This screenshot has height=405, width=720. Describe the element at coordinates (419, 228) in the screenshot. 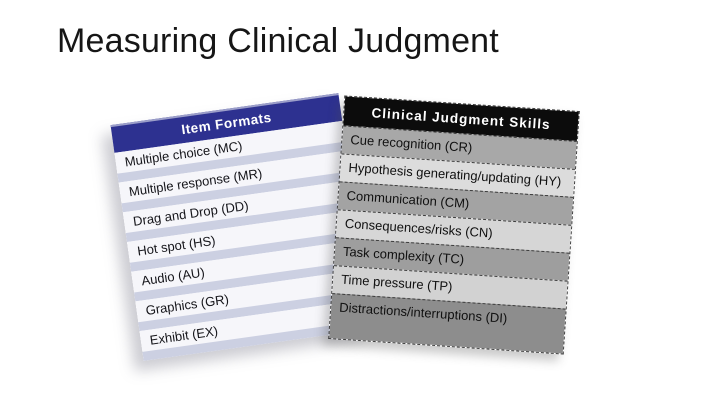

I see `table-row-label: Consequences/risks (CN)` at that location.